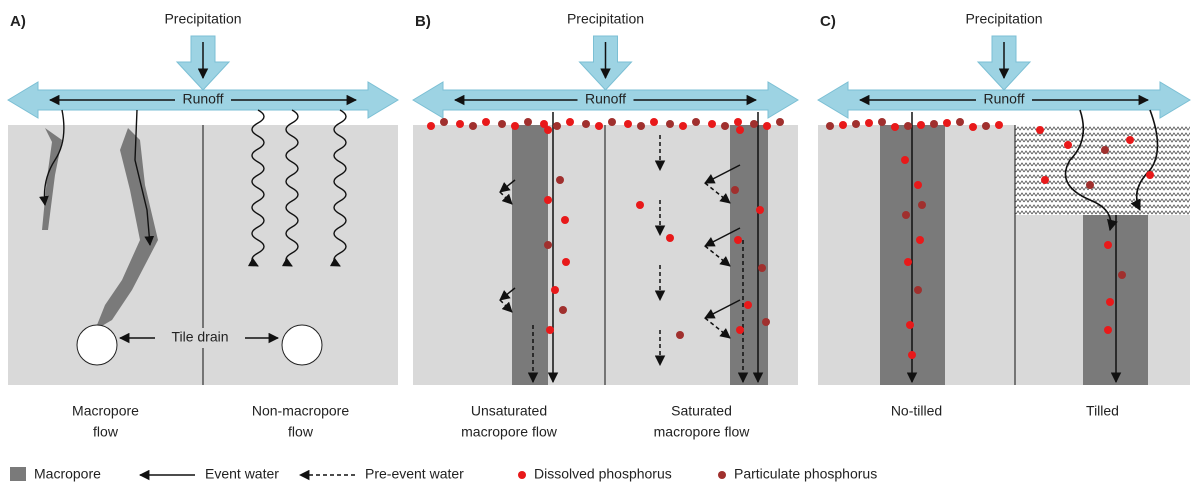 This screenshot has width=1193, height=486. What do you see at coordinates (805, 474) in the screenshot?
I see `legend-label: Particulate phosphorus` at bounding box center [805, 474].